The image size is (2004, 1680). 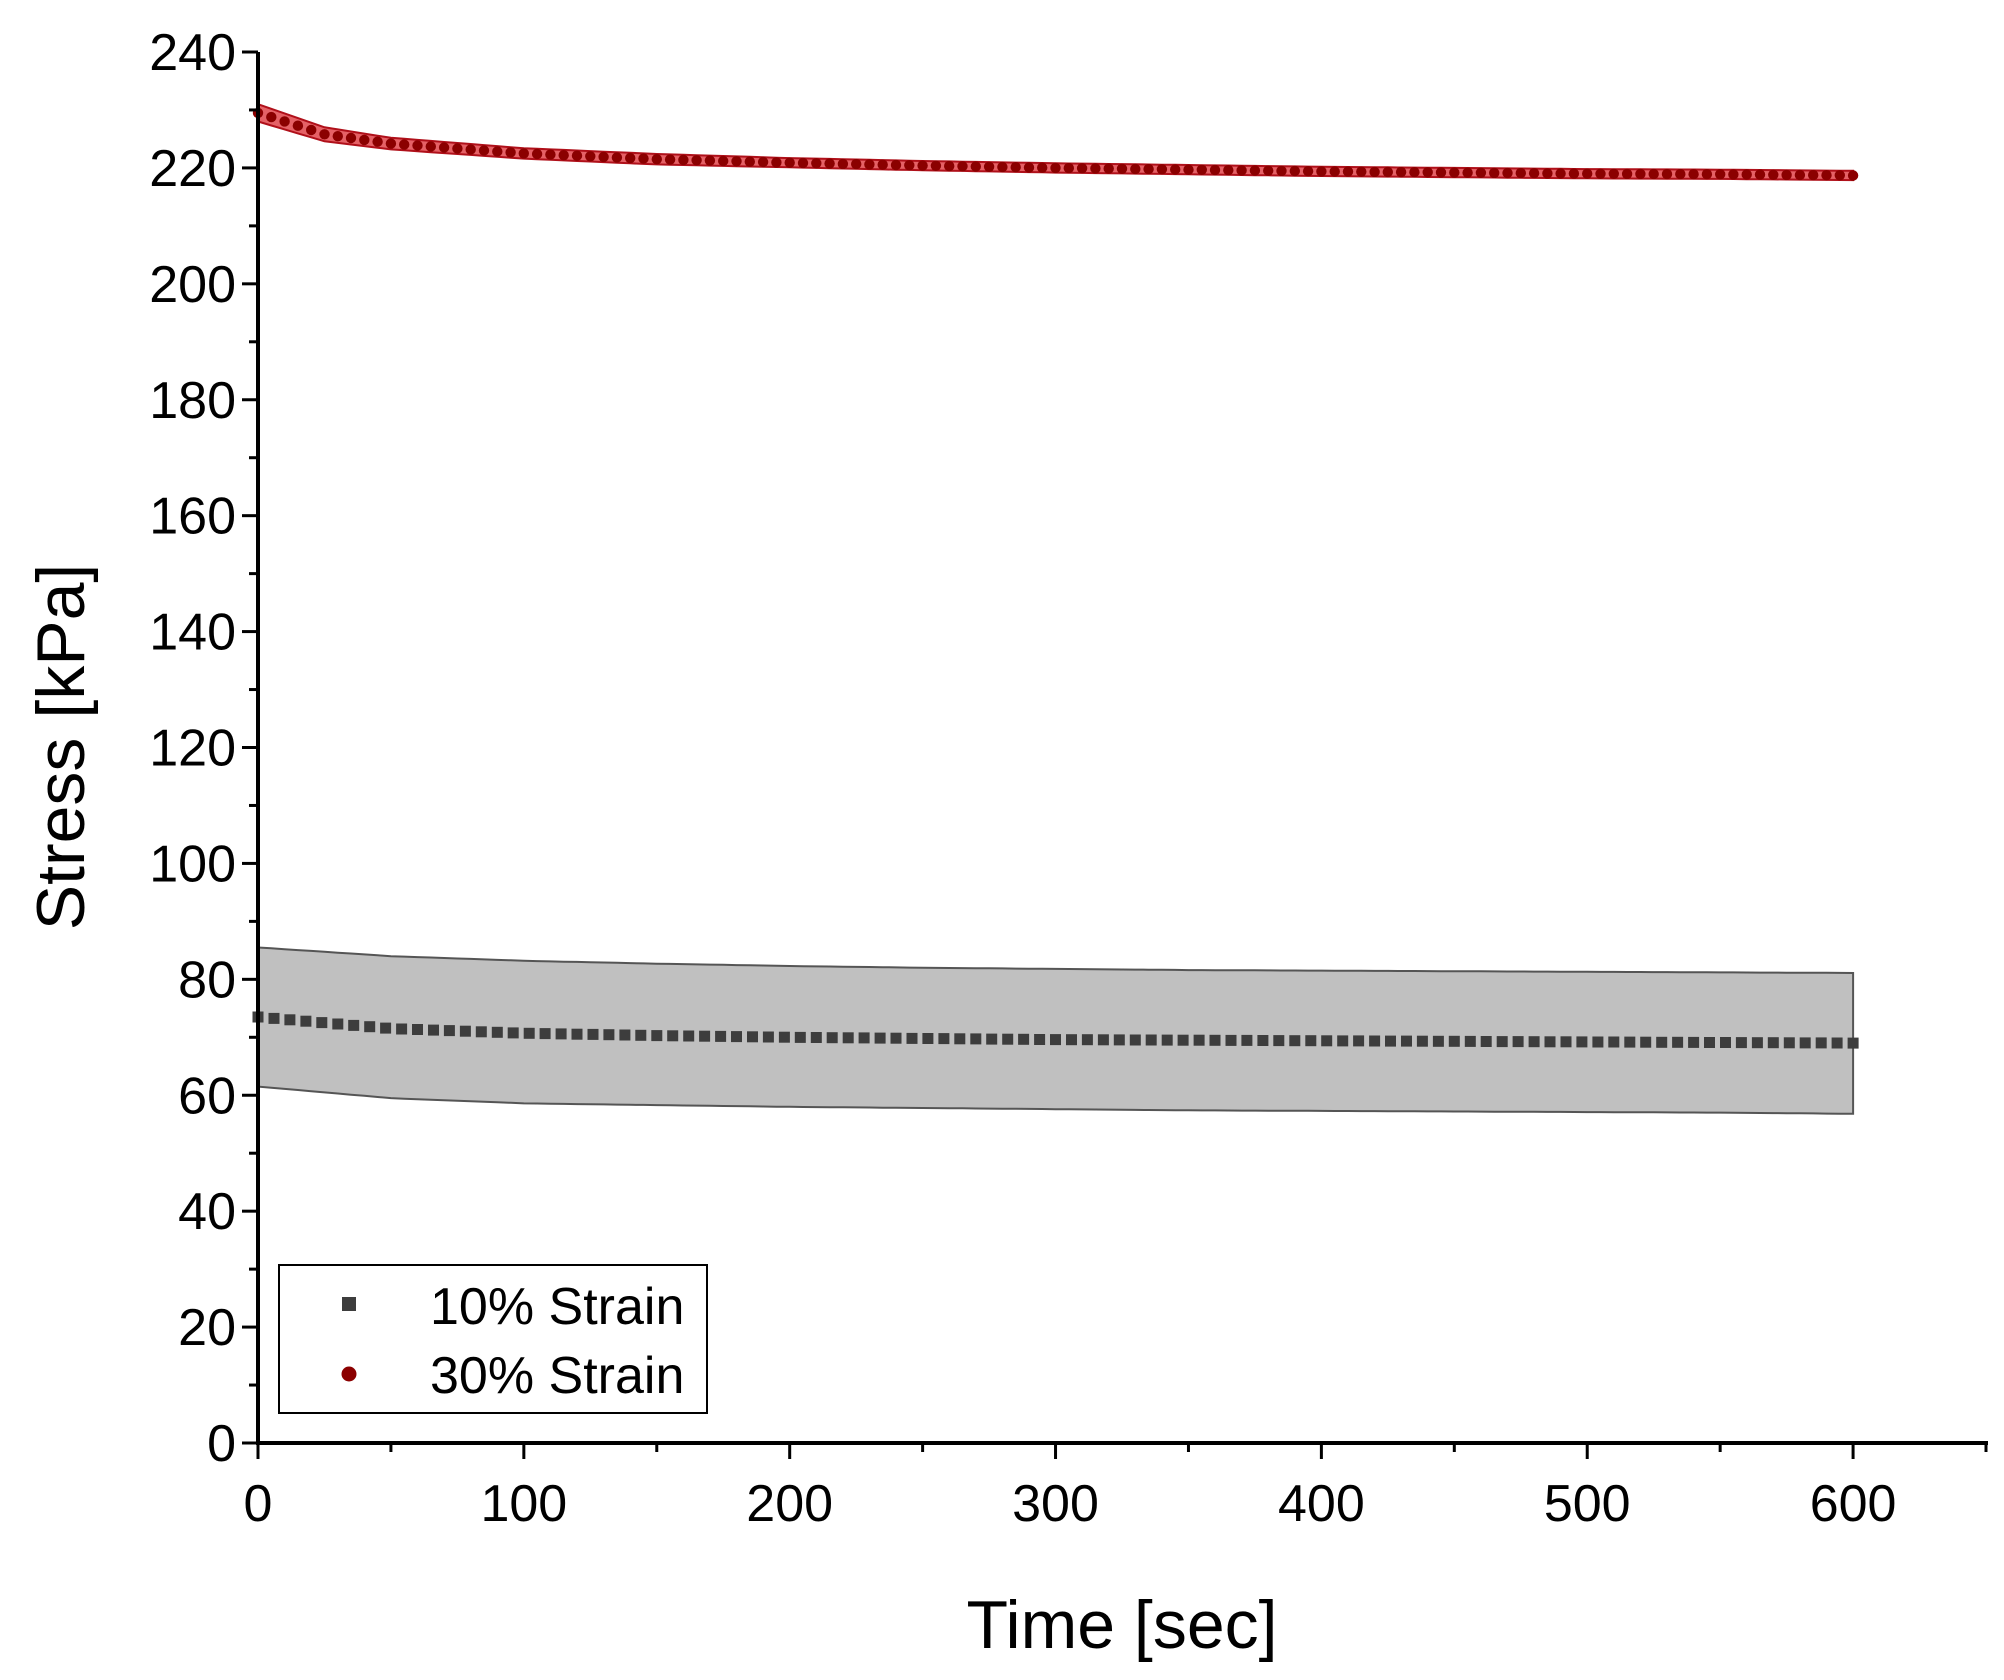 I want to click on y-tick-label: 240, so click(x=192, y=53).